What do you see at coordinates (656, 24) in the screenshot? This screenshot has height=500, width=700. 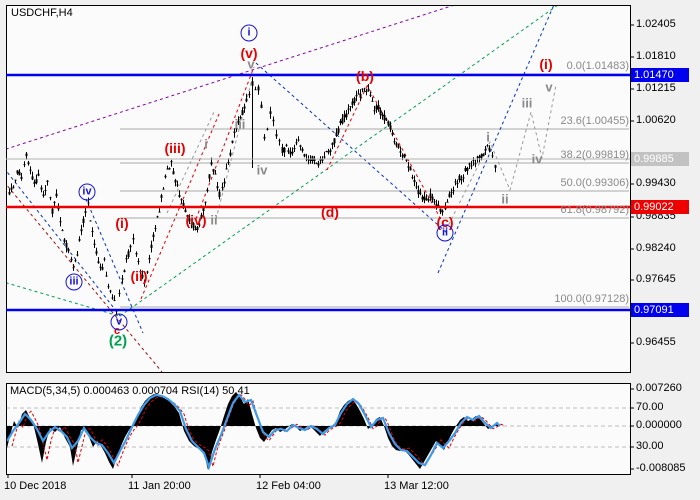 I see `price-axis-label: 1.02405` at bounding box center [656, 24].